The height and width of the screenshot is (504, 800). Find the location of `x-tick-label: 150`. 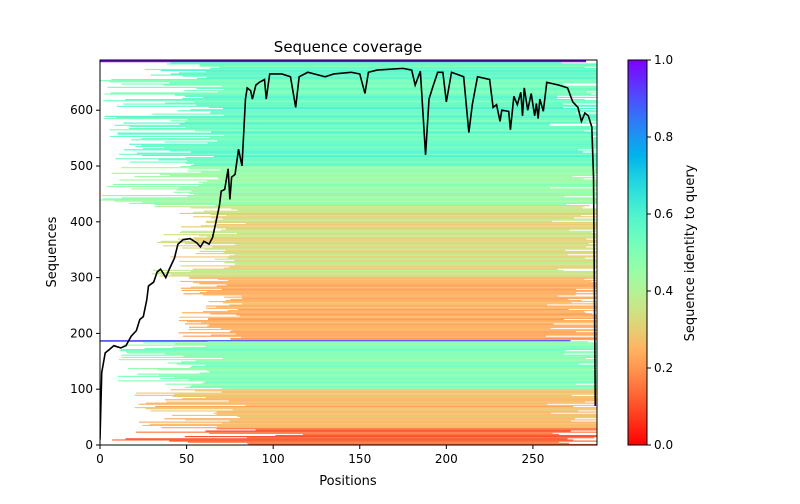

x-tick-label: 150 is located at coordinates (359, 459).